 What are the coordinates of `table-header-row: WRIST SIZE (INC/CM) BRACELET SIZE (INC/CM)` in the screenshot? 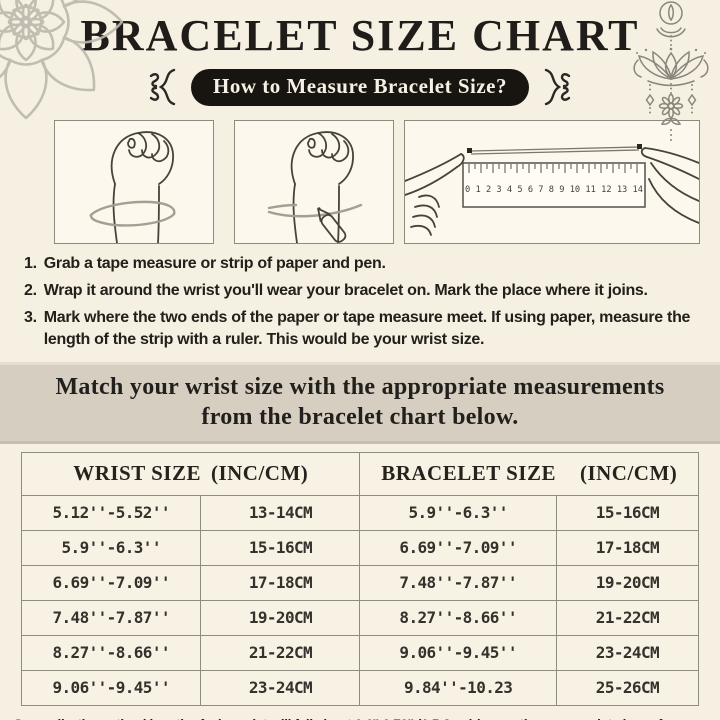 It's located at (359, 473).